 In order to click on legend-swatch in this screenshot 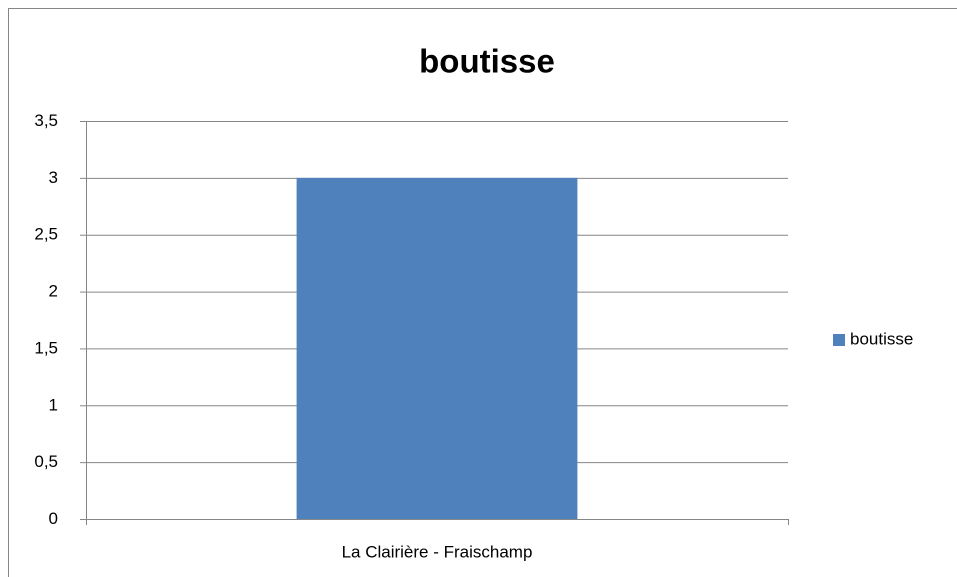, I will do `click(839, 340)`.